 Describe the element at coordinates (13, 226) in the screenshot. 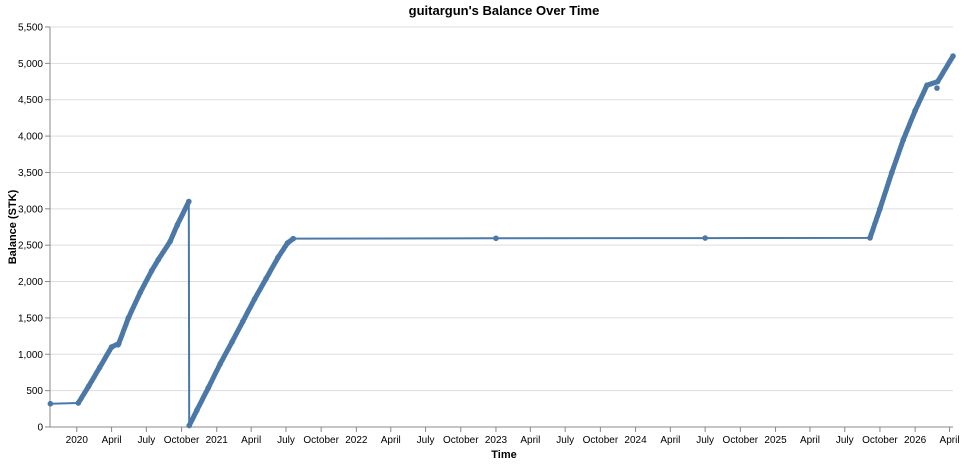

I see `y-axis-title: Balance (STK)` at that location.